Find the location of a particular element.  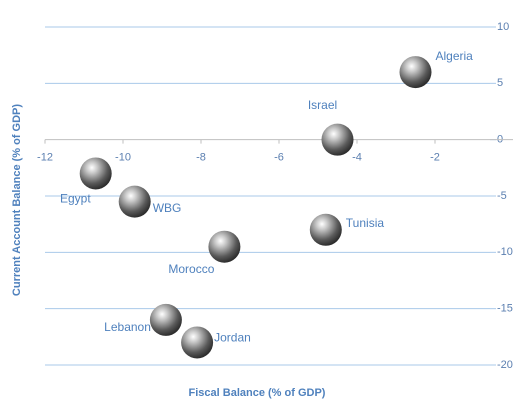

y-tick-label: 10 is located at coordinates (503, 27).